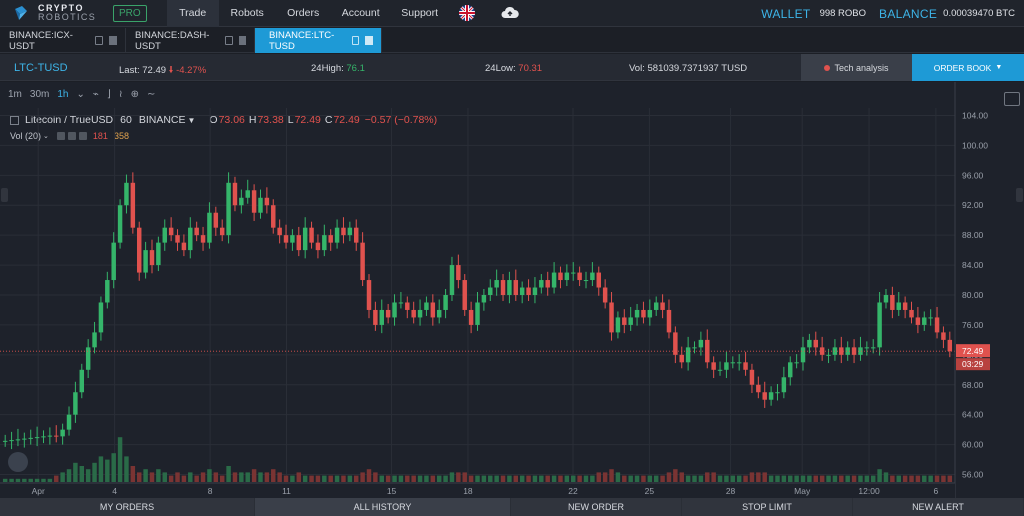  I want to click on volume-bars, so click(477, 459).